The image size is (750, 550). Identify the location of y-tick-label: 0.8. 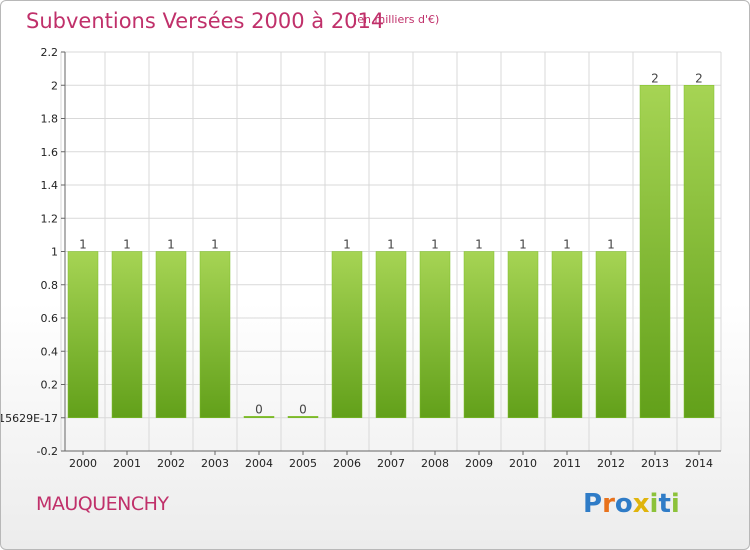
(50, 285).